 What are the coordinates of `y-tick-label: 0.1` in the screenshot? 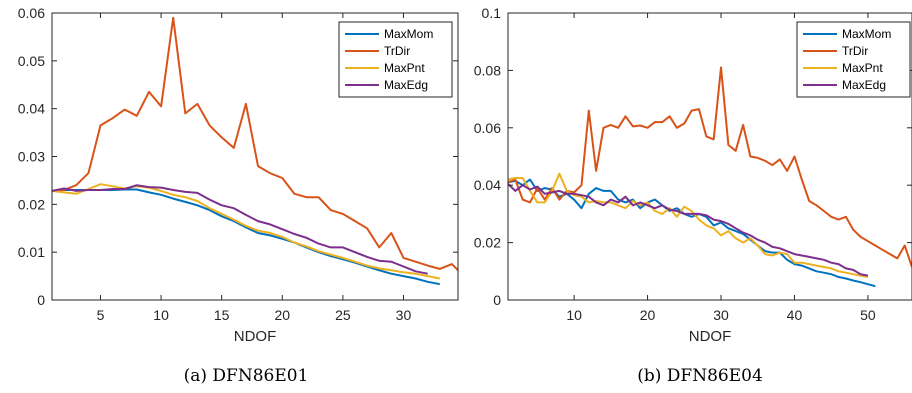 It's located at (492, 13).